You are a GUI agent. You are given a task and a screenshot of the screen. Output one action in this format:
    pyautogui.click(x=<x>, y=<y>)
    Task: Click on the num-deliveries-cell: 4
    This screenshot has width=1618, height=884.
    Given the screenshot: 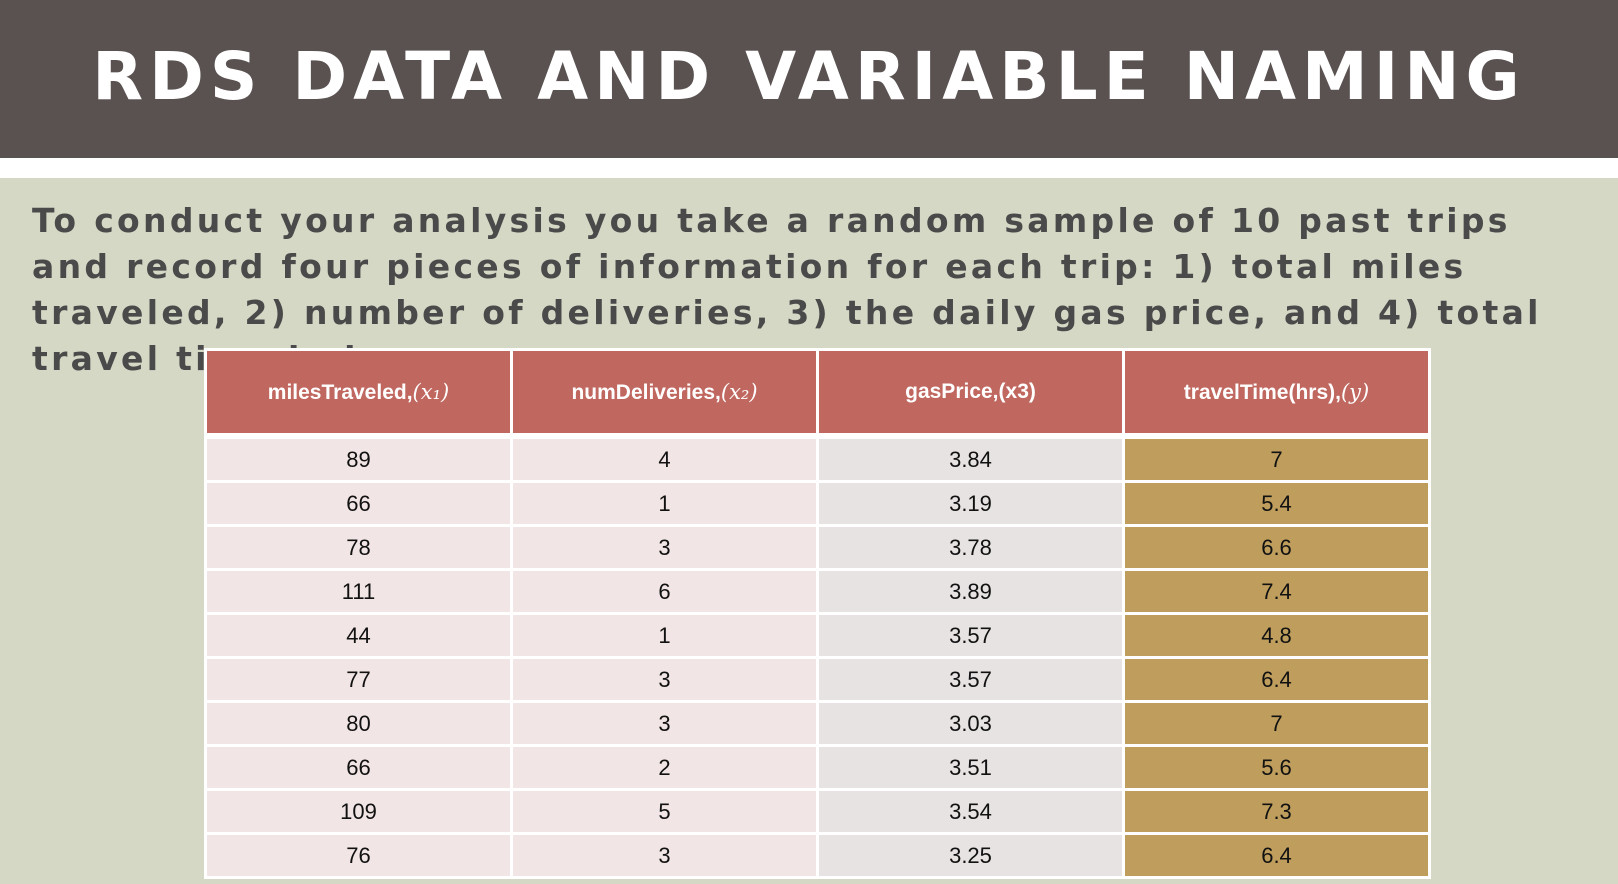 What is the action you would take?
    pyautogui.click(x=664, y=458)
    